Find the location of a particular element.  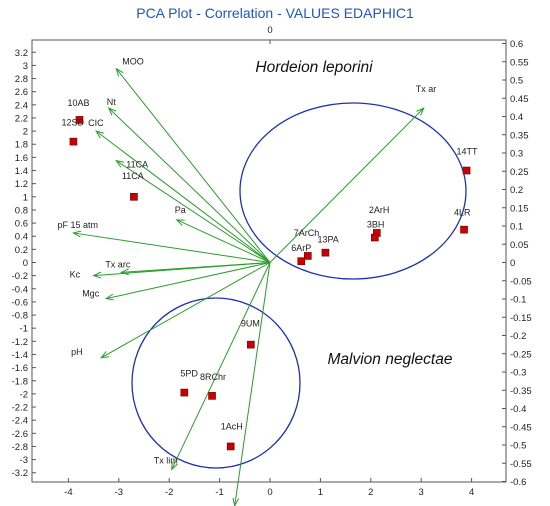

sample-label: 12SD is located at coordinates (72, 123).